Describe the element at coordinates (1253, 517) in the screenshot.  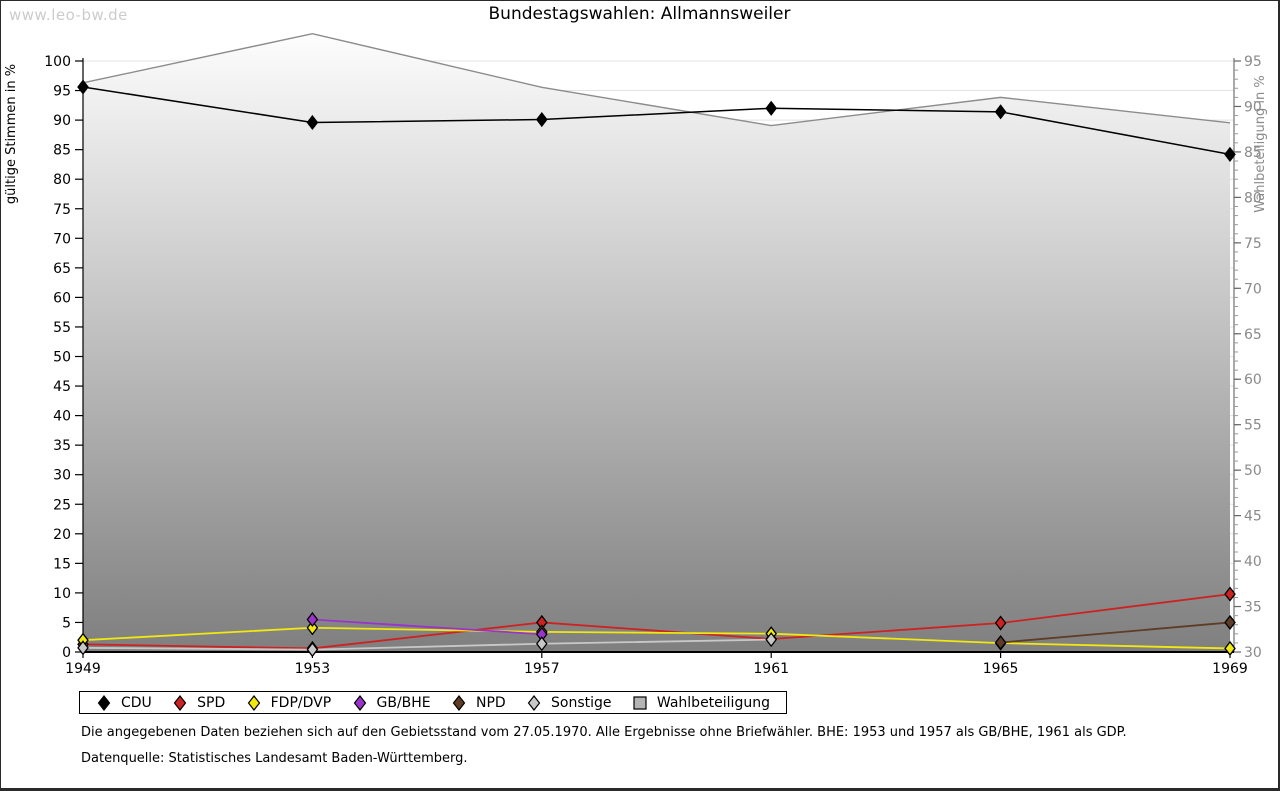
I see `right-axis-tick-label: 45` at that location.